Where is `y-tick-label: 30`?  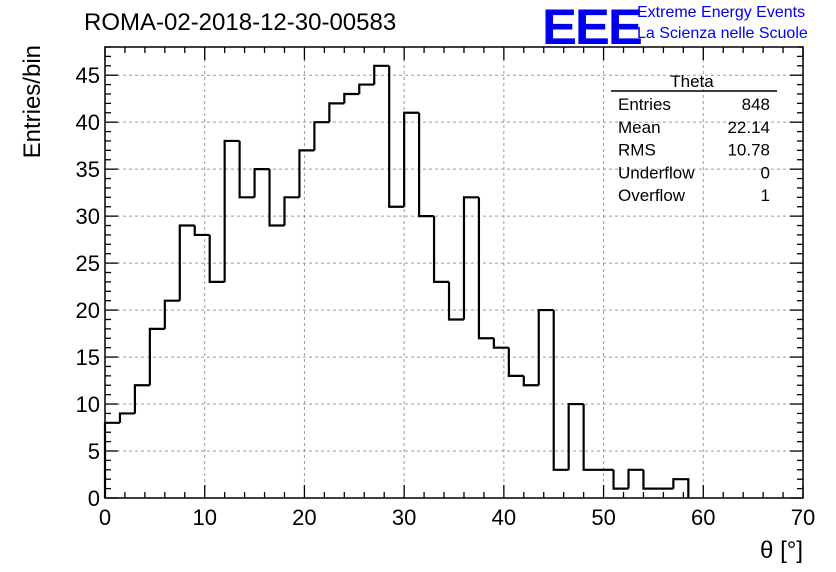
y-tick-label: 30 is located at coordinates (88, 216).